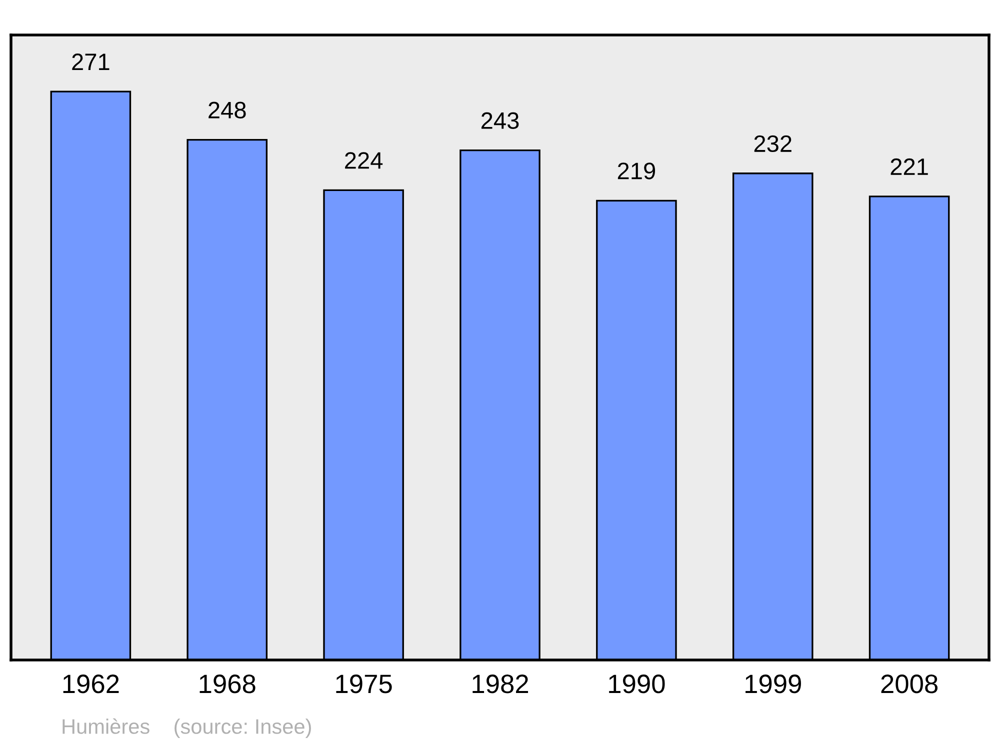  Describe the element at coordinates (909, 166) in the screenshot. I see `data-label: 221` at that location.